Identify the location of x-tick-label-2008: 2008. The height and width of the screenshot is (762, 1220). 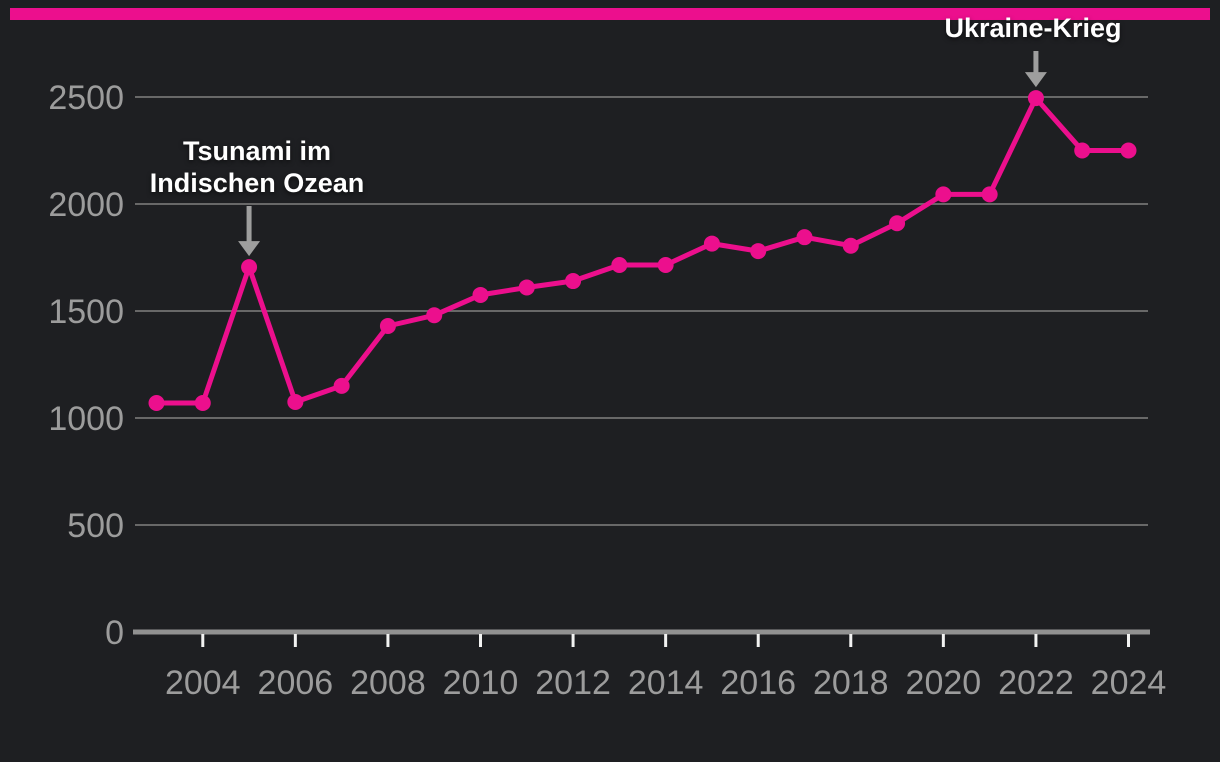
(388, 683).